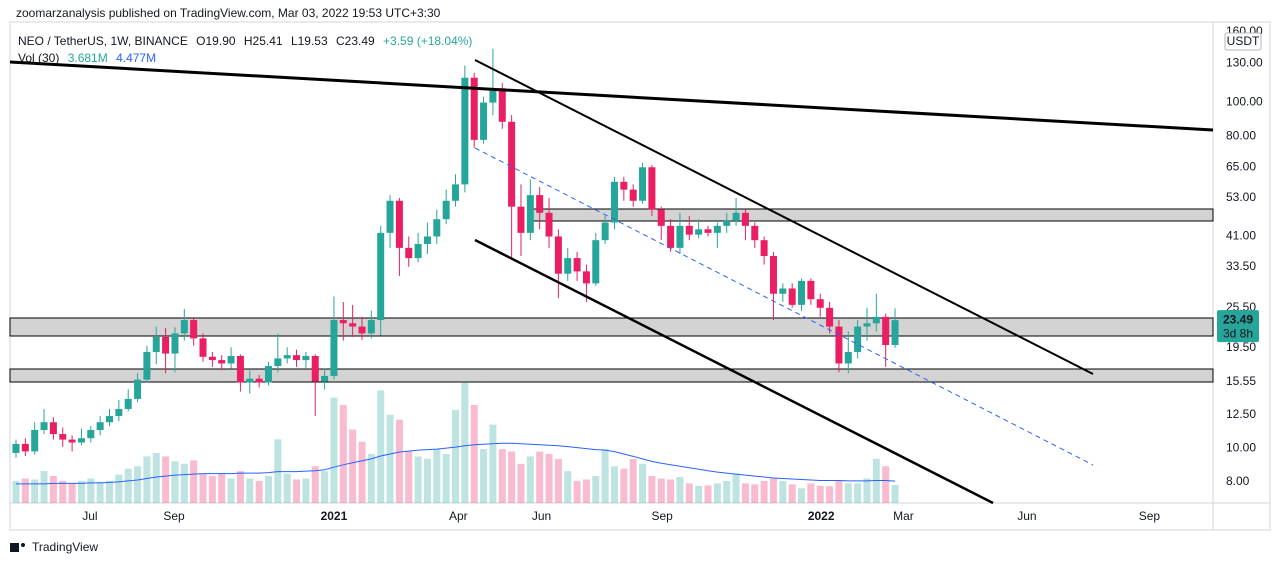  Describe the element at coordinates (821, 516) in the screenshot. I see `x-tick-label: 2022` at that location.